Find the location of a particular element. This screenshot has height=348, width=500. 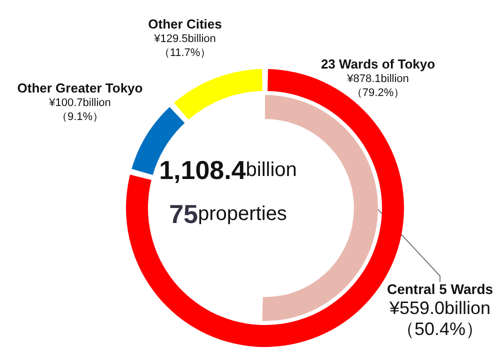

slice-label: Other Greater Tokyo is located at coordinates (80, 88).